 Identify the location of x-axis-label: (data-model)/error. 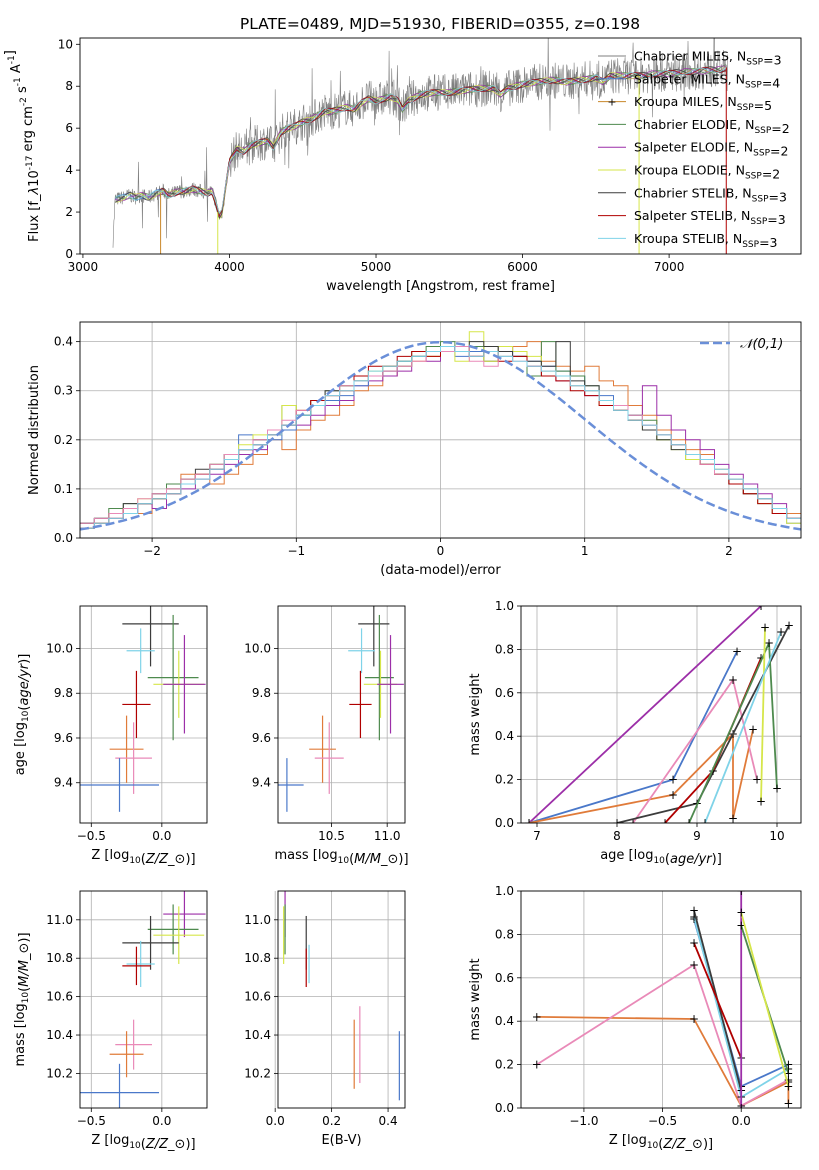
(440, 570).